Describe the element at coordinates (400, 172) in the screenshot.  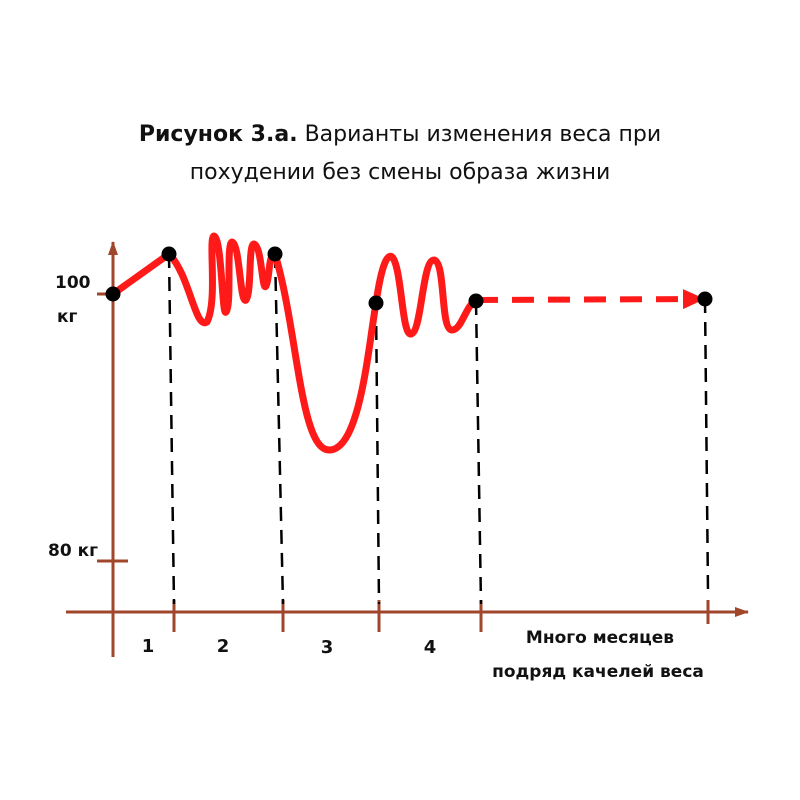
I see `figure-caption-line-2: похудении без смены образа жизни` at that location.